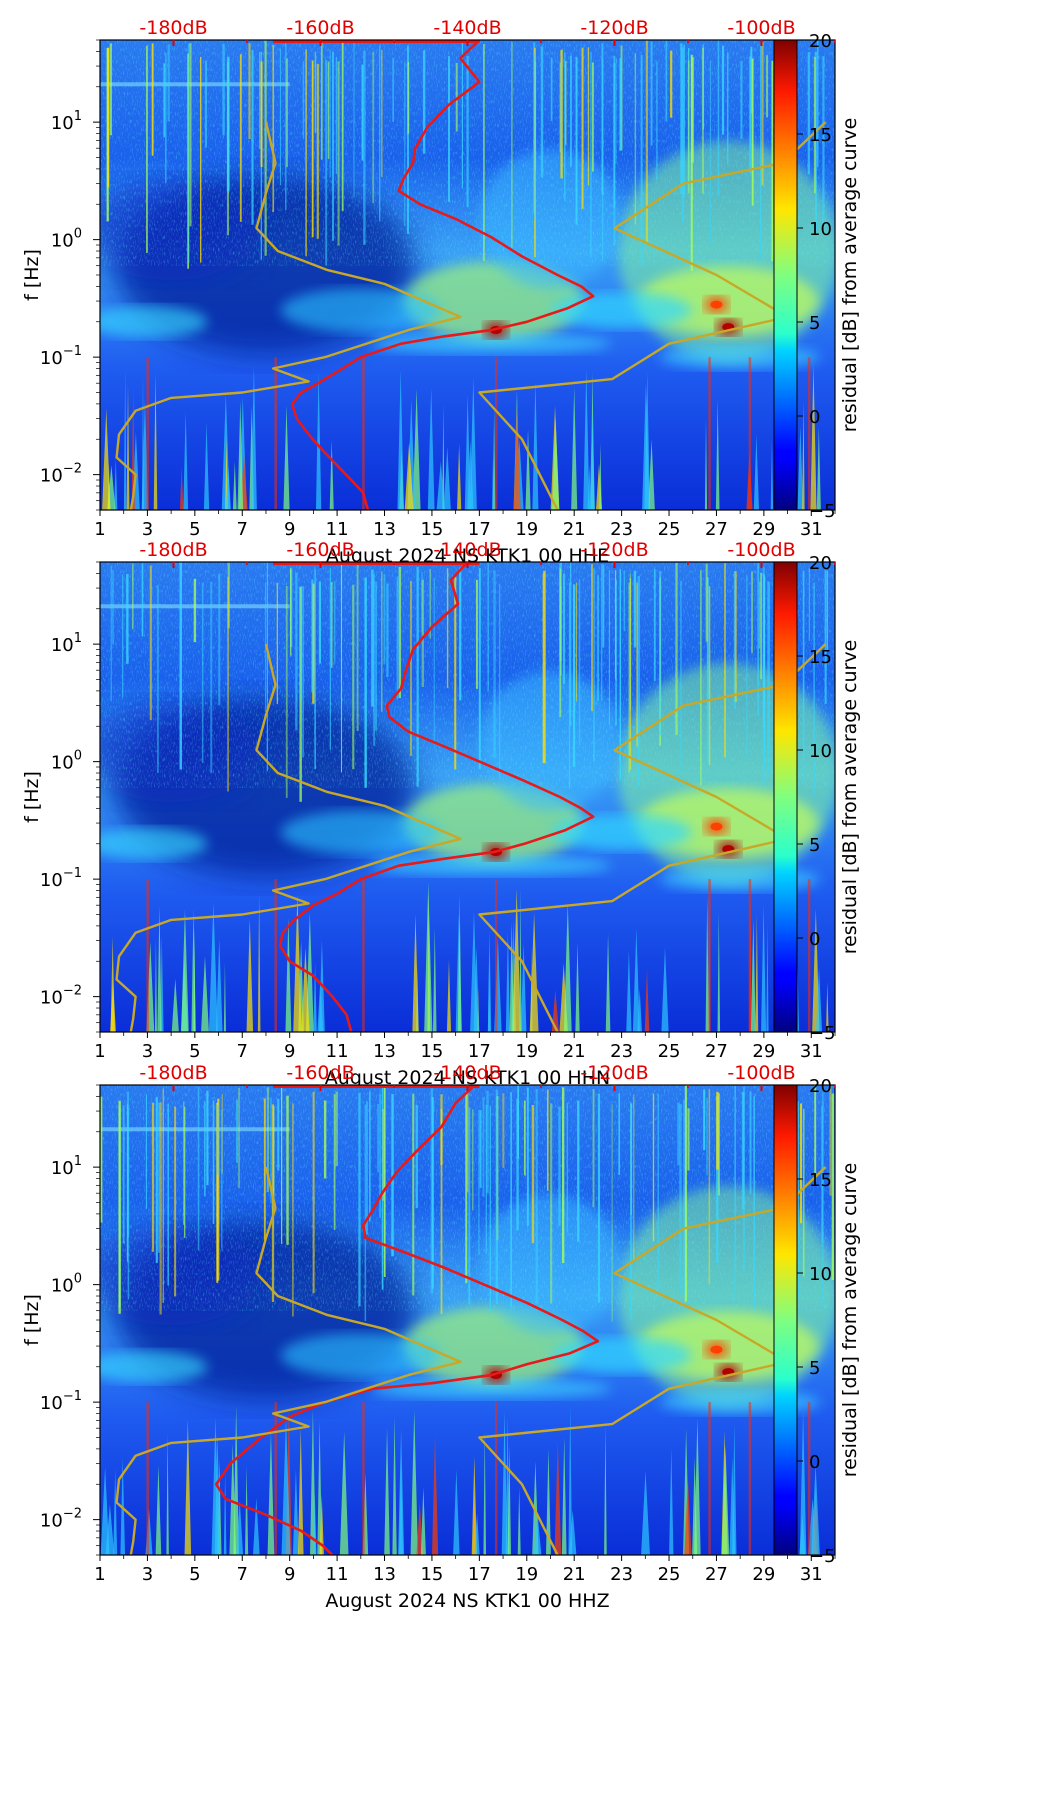 Image resolution: width=1052 pixels, height=1806 pixels. What do you see at coordinates (814, 323) in the screenshot?
I see `colorbar-tick-label: 5` at bounding box center [814, 323].